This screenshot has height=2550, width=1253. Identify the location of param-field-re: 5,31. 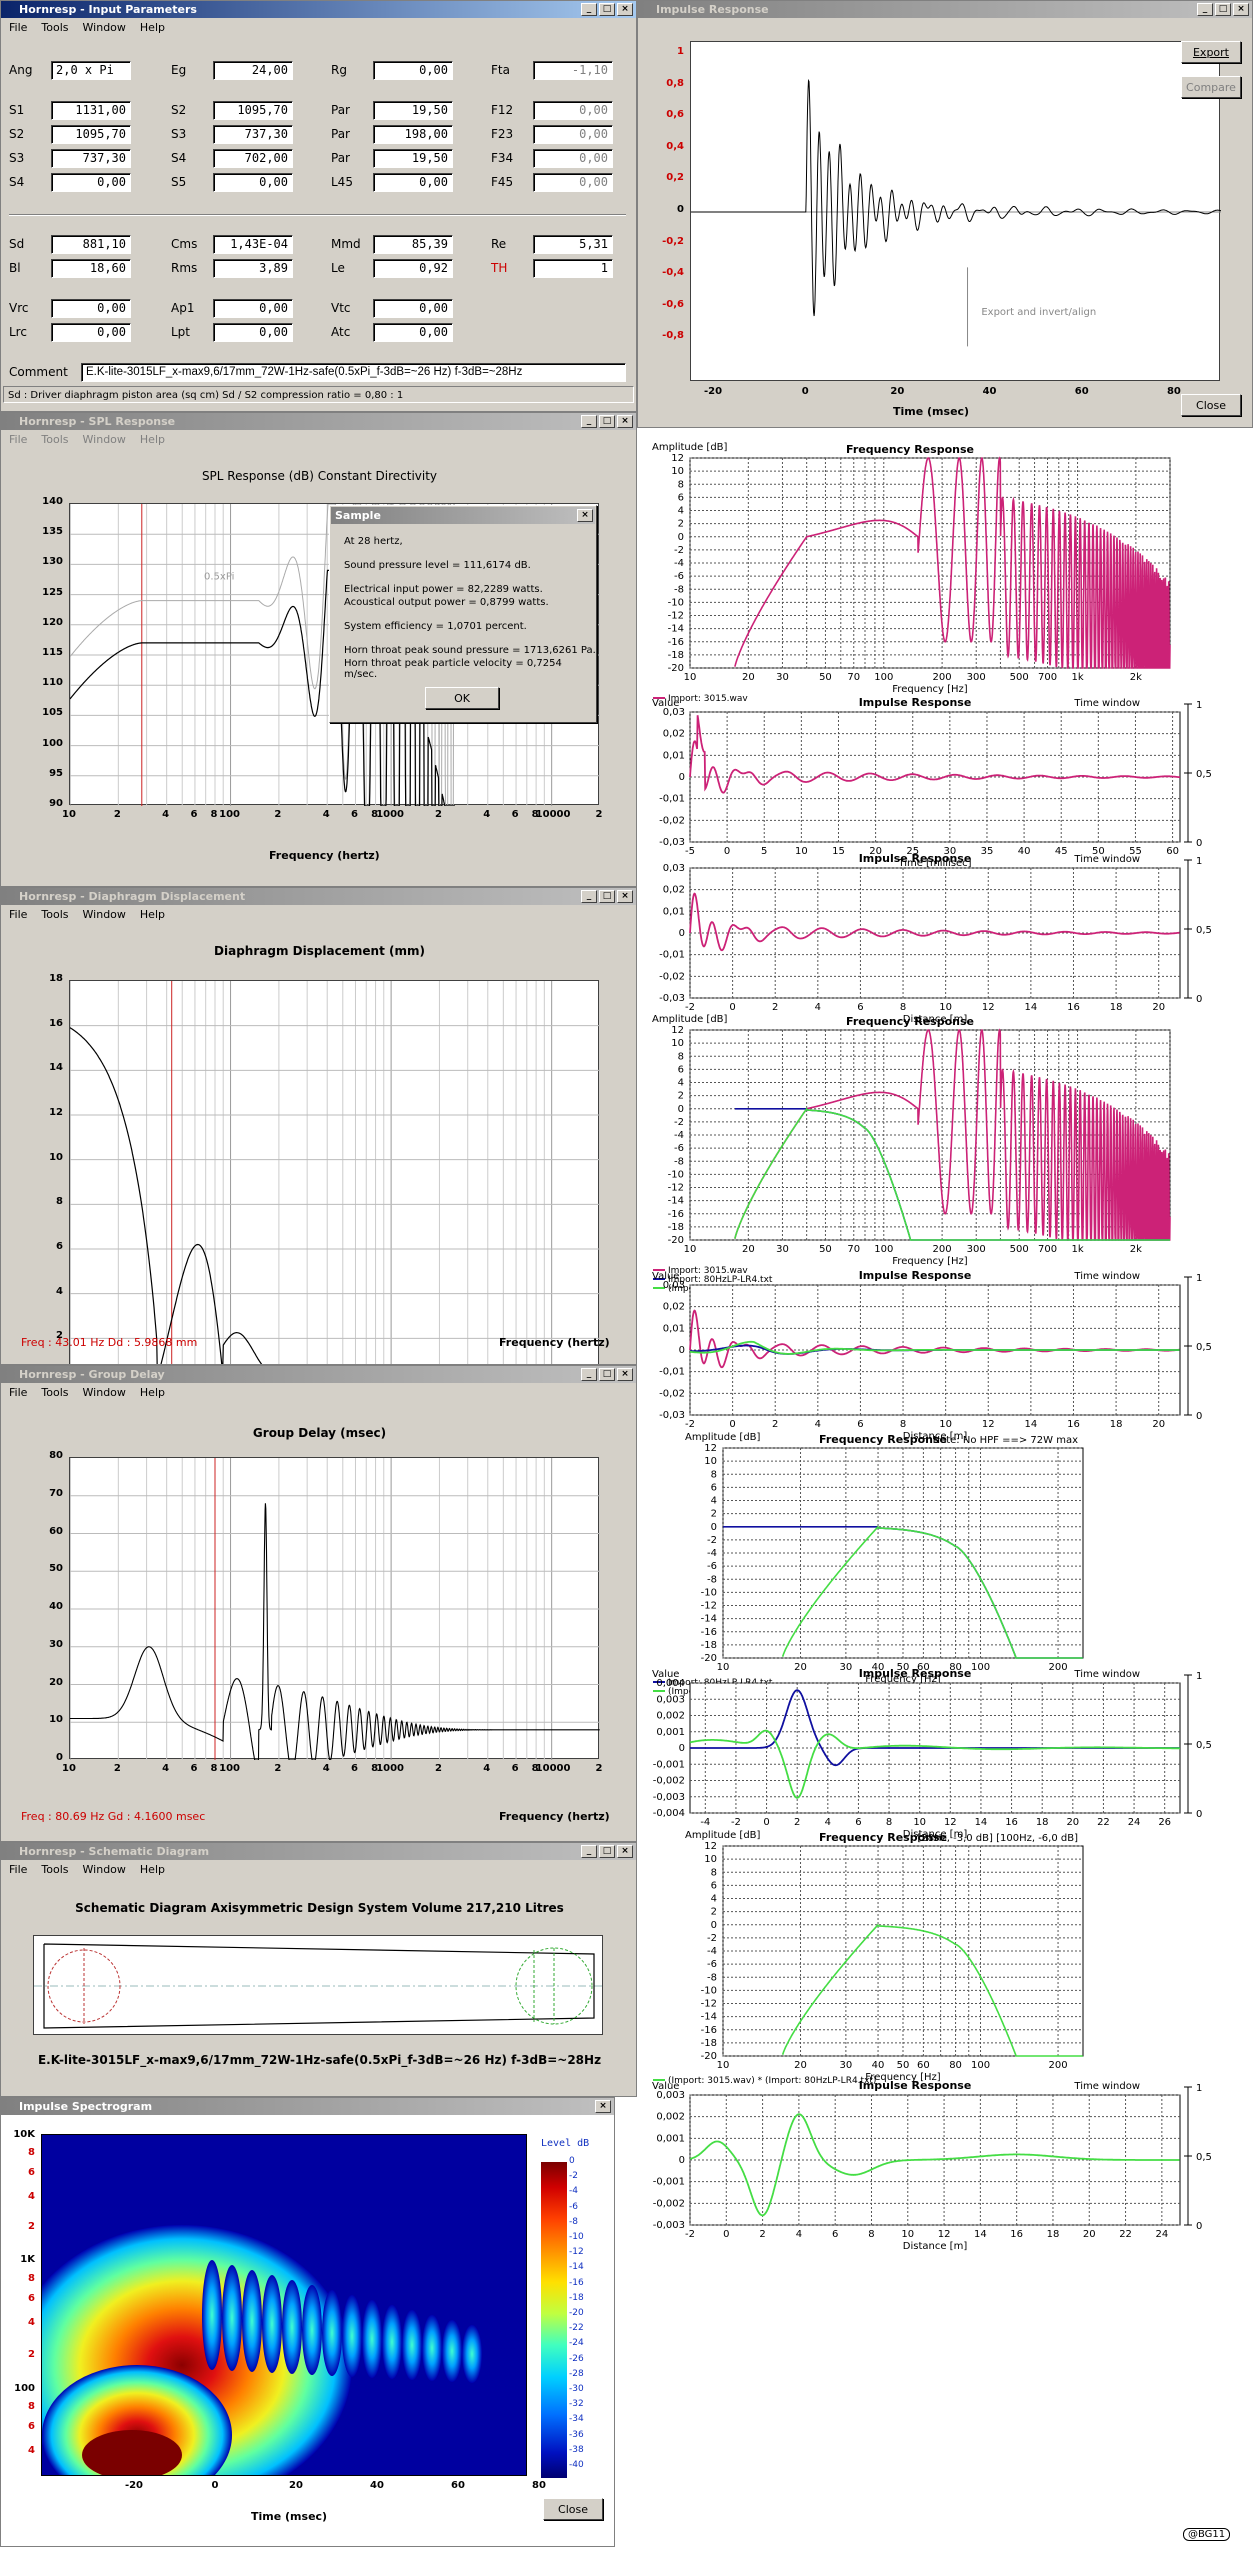
(573, 244).